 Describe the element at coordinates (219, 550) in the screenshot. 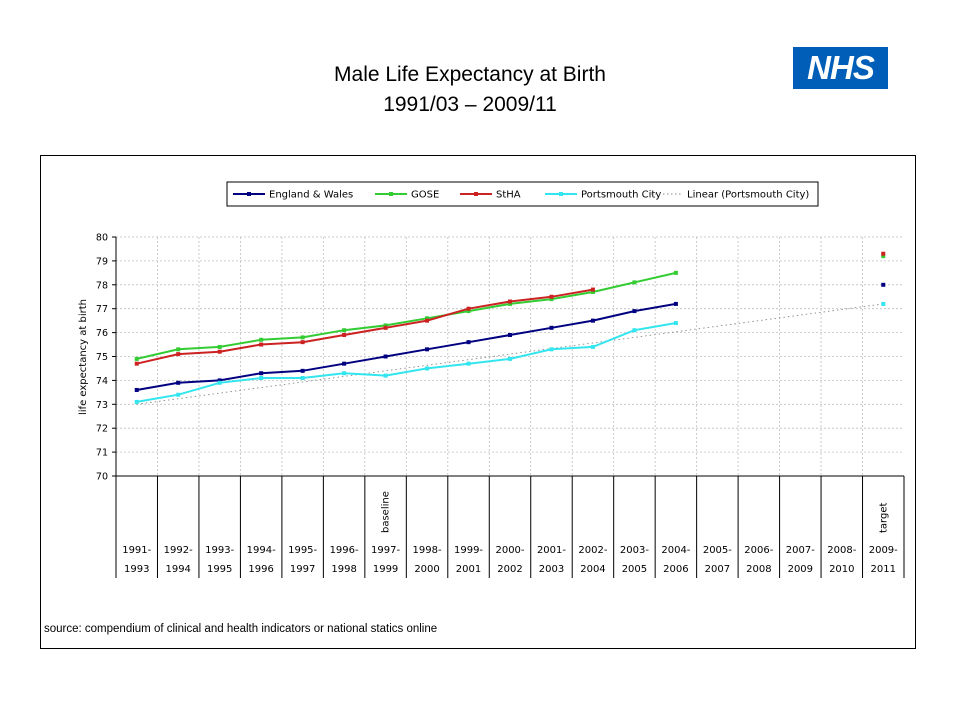

I see `x-tick-label-top: 1993-` at that location.